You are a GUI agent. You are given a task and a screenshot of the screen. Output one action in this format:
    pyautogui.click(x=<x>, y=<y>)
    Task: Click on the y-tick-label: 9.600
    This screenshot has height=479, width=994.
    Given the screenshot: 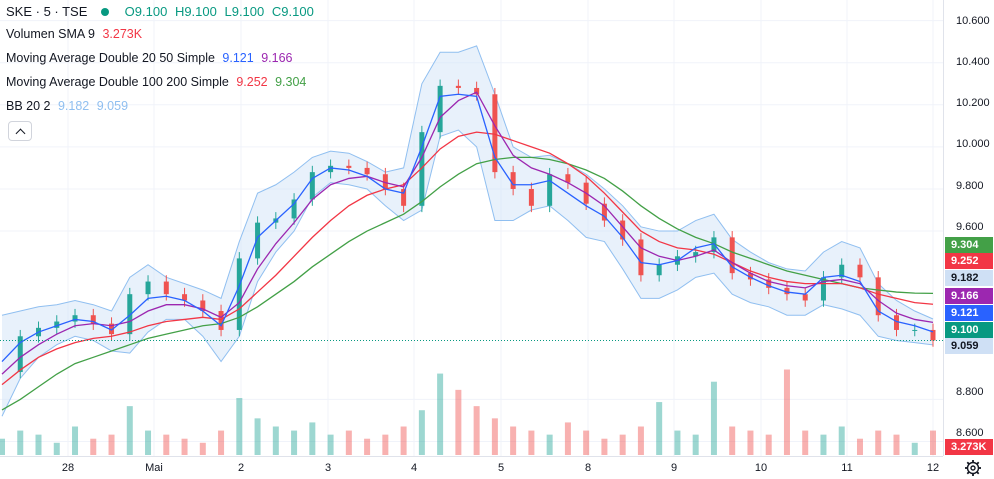 What is the action you would take?
    pyautogui.click(x=970, y=227)
    